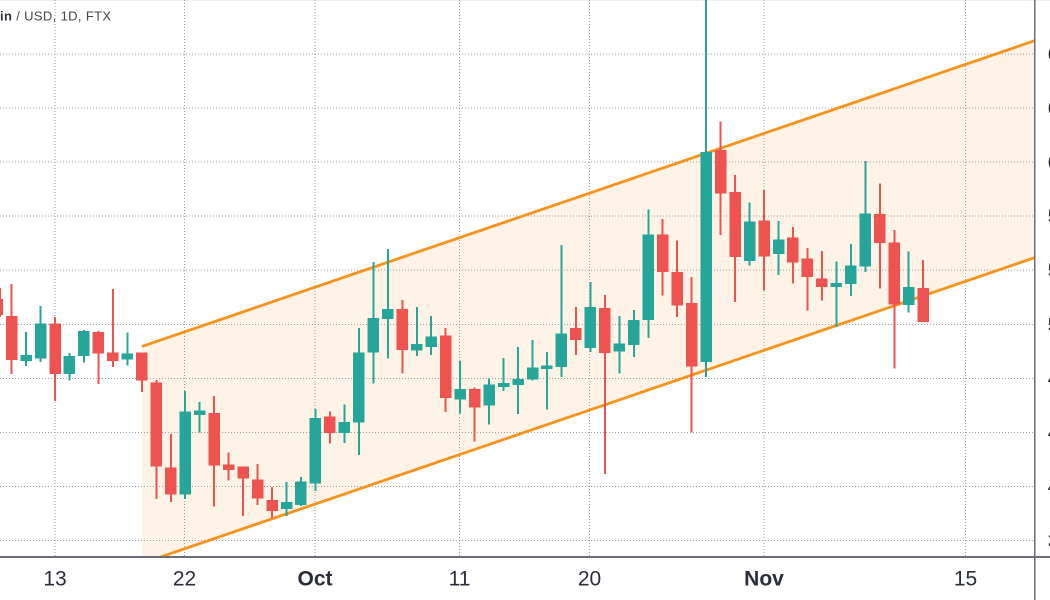  What do you see at coordinates (1049, 487) in the screenshot?
I see `svg-text: 42000` at bounding box center [1049, 487].